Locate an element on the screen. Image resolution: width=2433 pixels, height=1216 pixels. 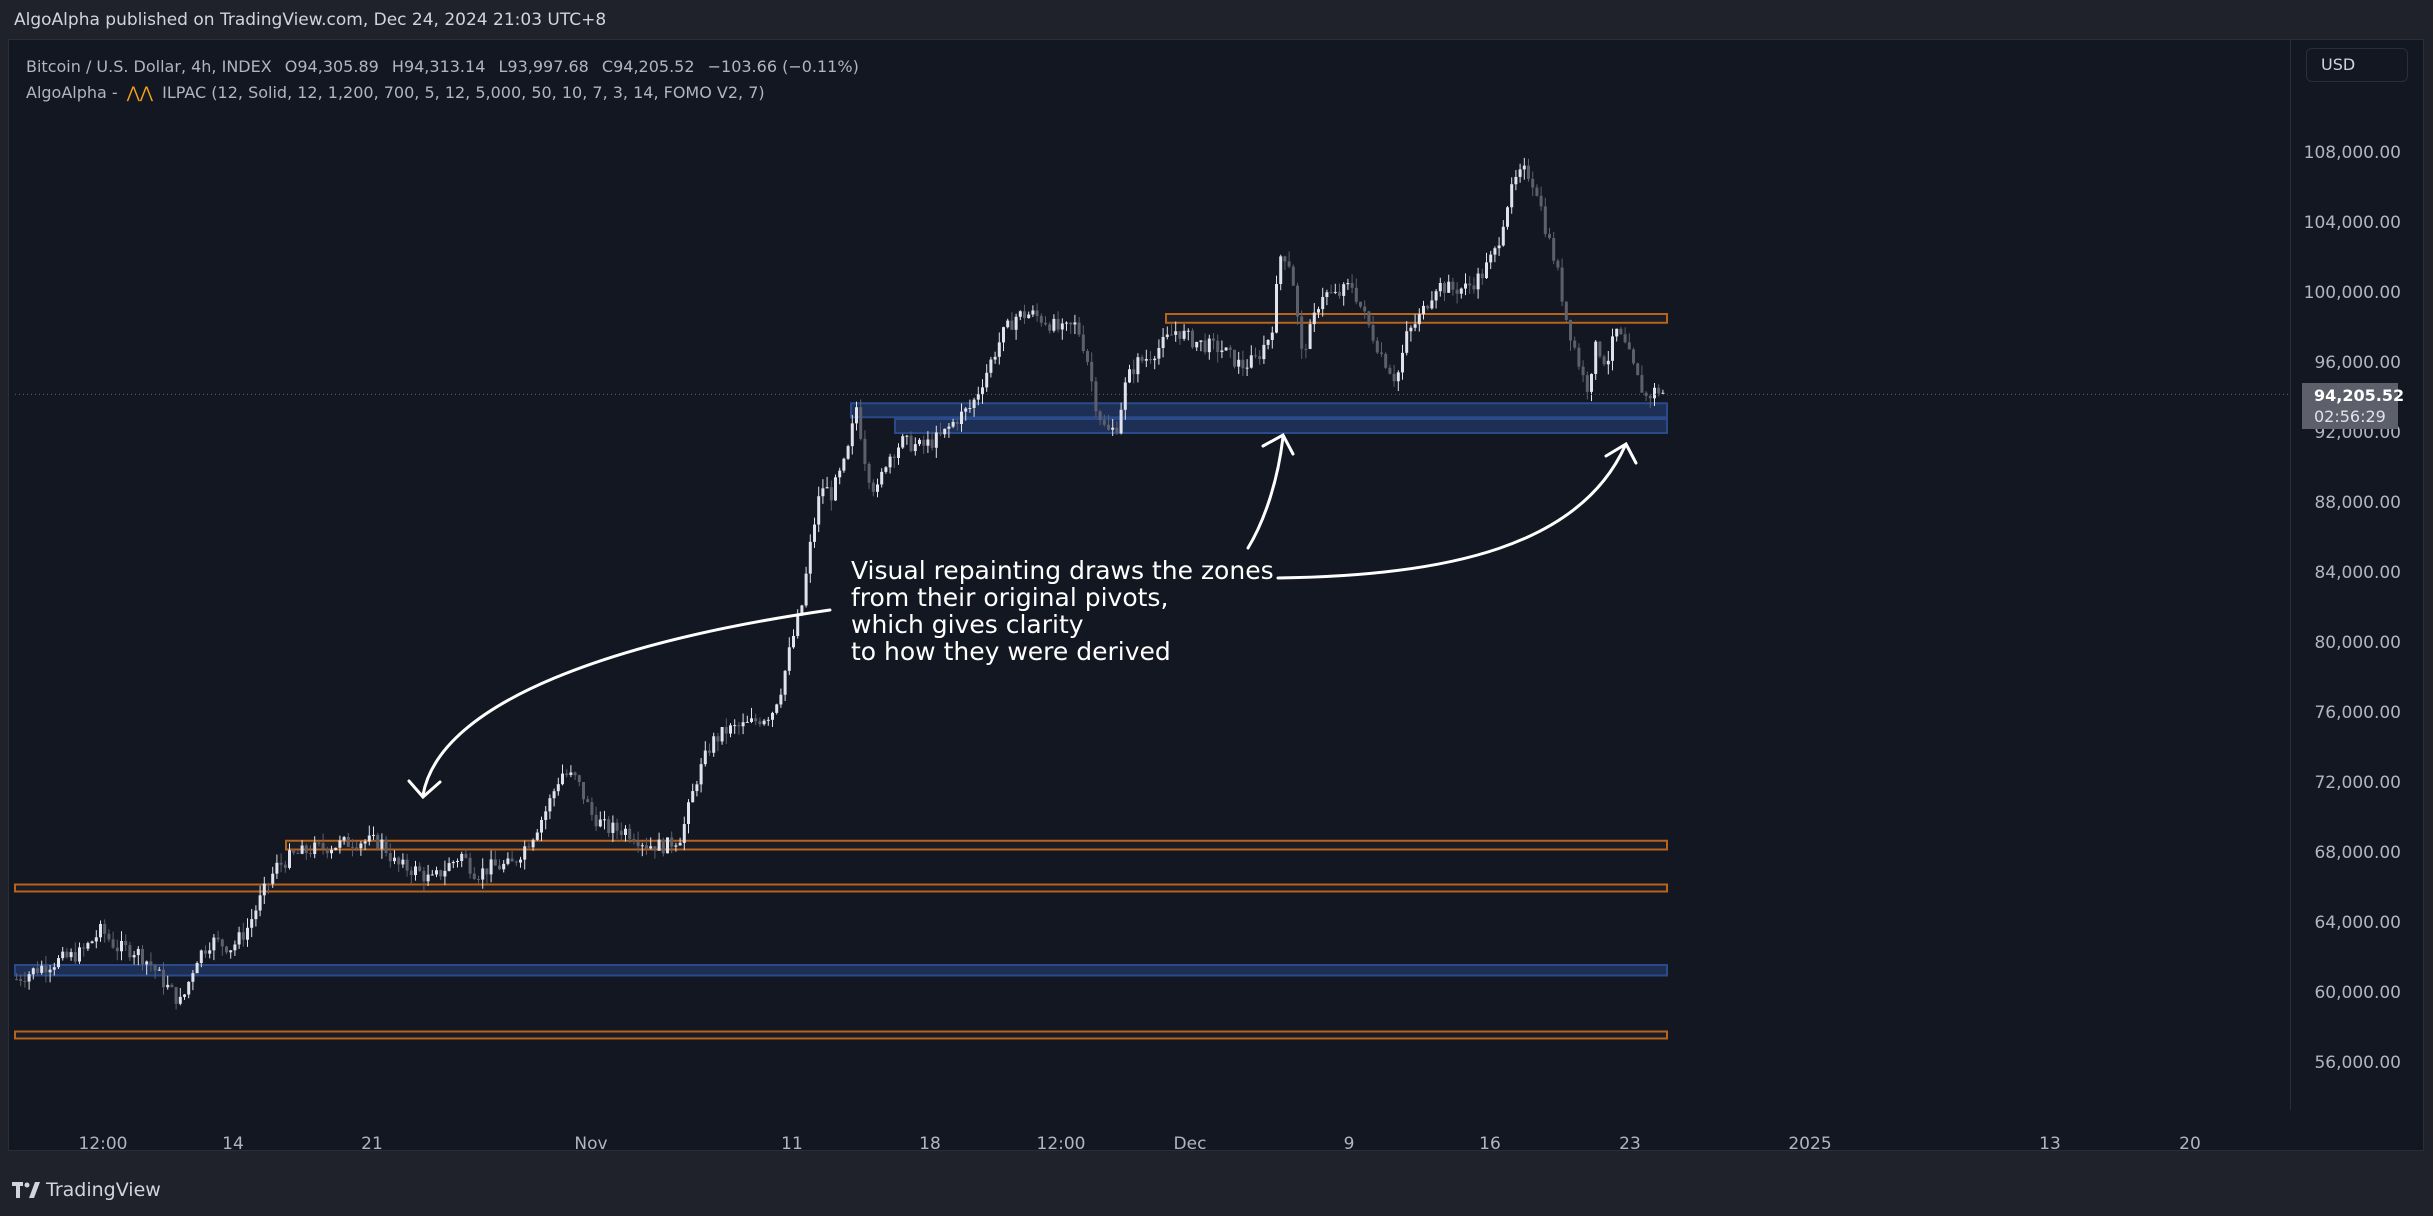
currency-selector-button: USD is located at coordinates (2357, 65).